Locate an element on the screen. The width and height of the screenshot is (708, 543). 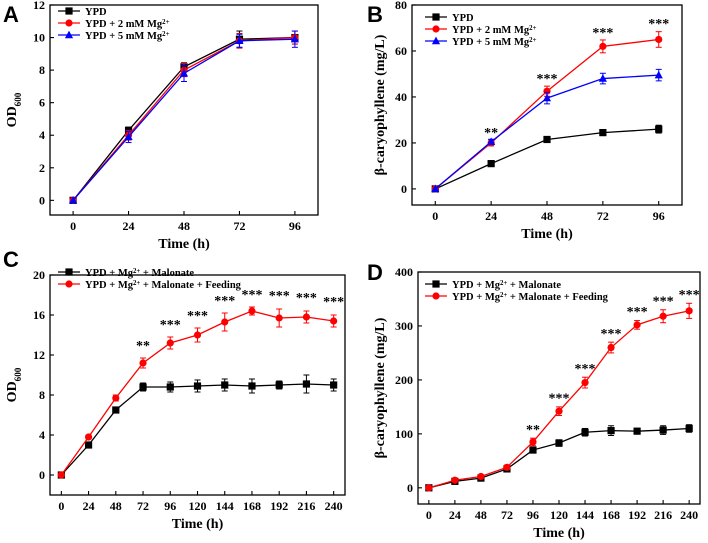
y-tick-label: 2 is located at coordinates (42, 168).